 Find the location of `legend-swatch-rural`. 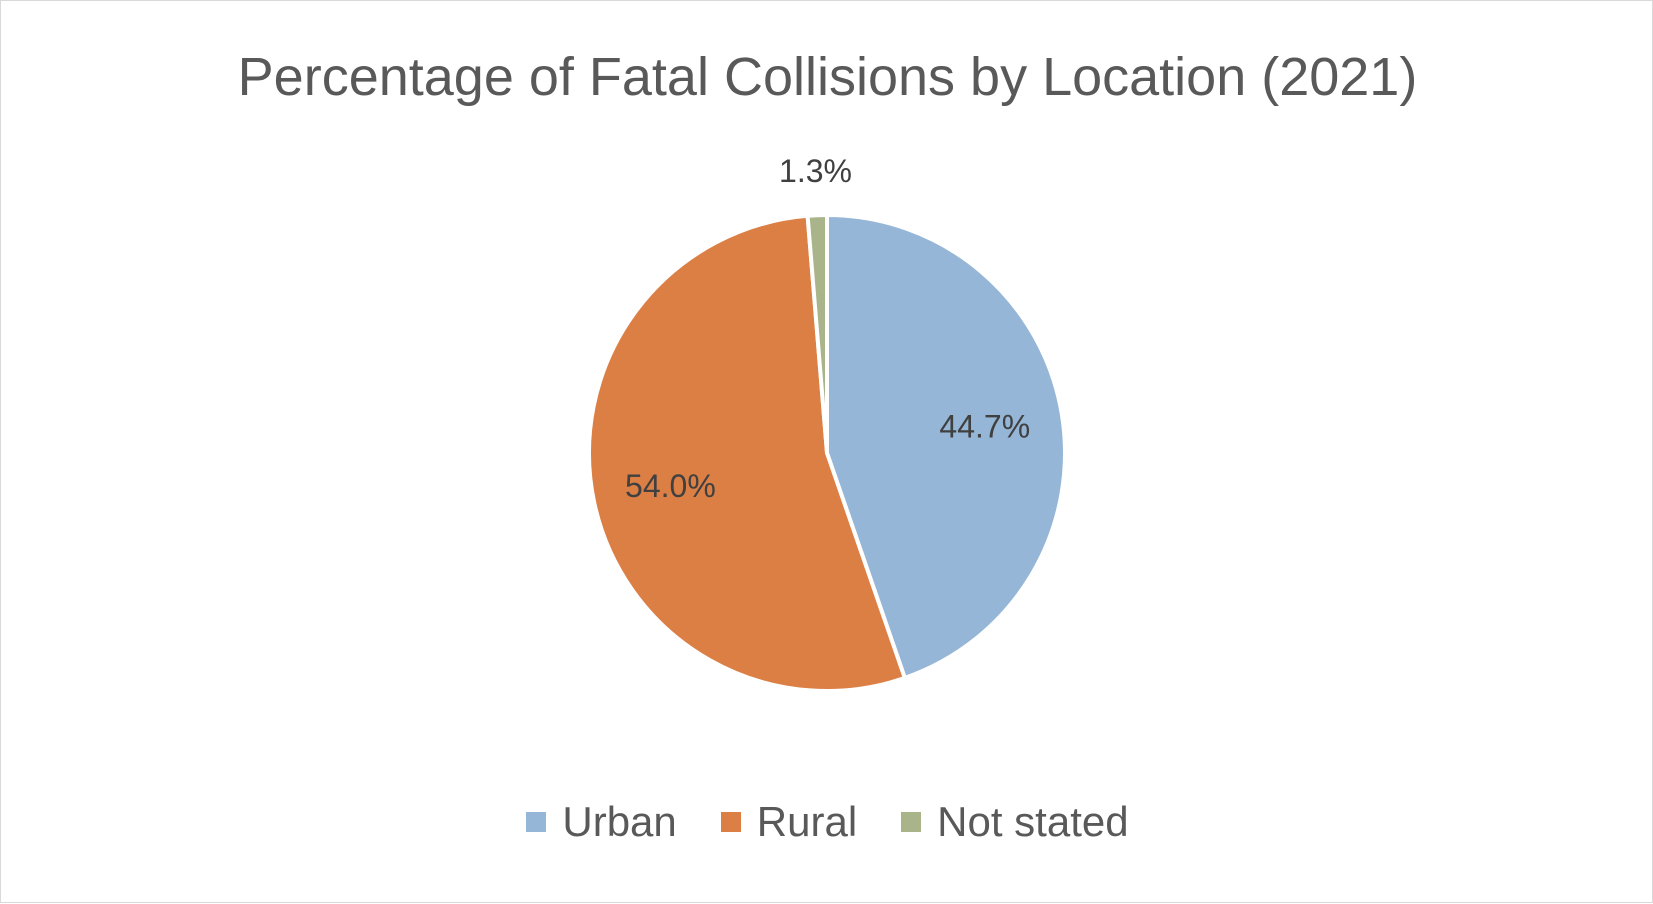

legend-swatch-rural is located at coordinates (730, 822).